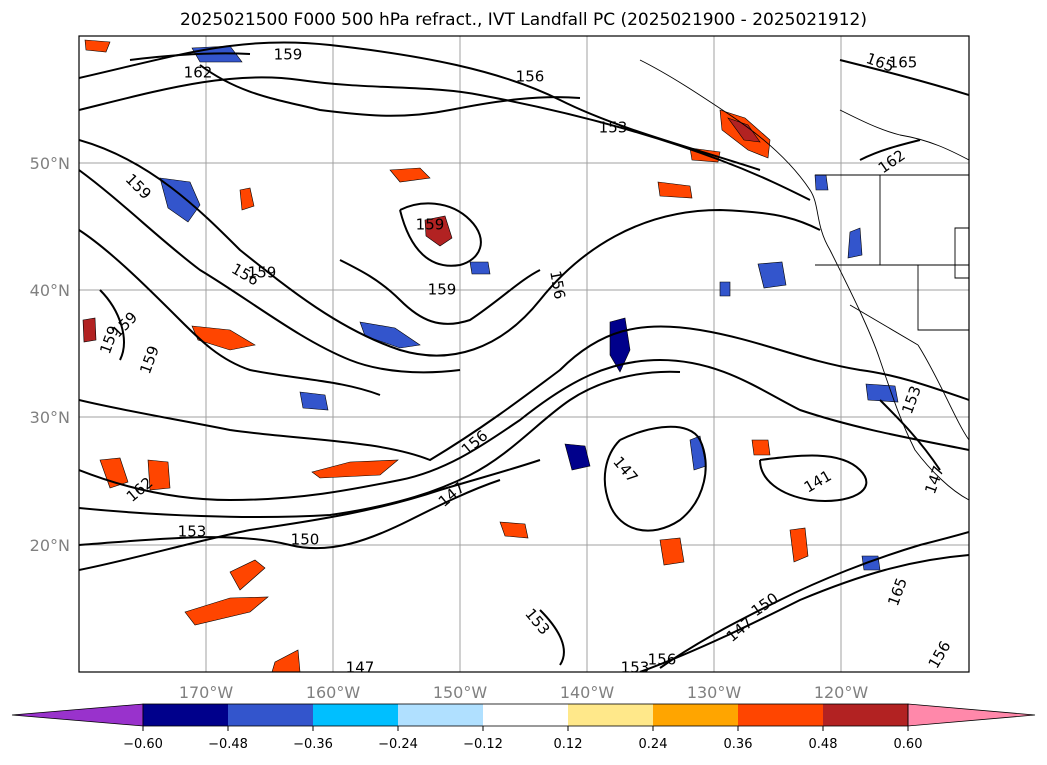  Describe the element at coordinates (50, 545) in the screenshot. I see `lat-label-20n: 20°N` at that location.